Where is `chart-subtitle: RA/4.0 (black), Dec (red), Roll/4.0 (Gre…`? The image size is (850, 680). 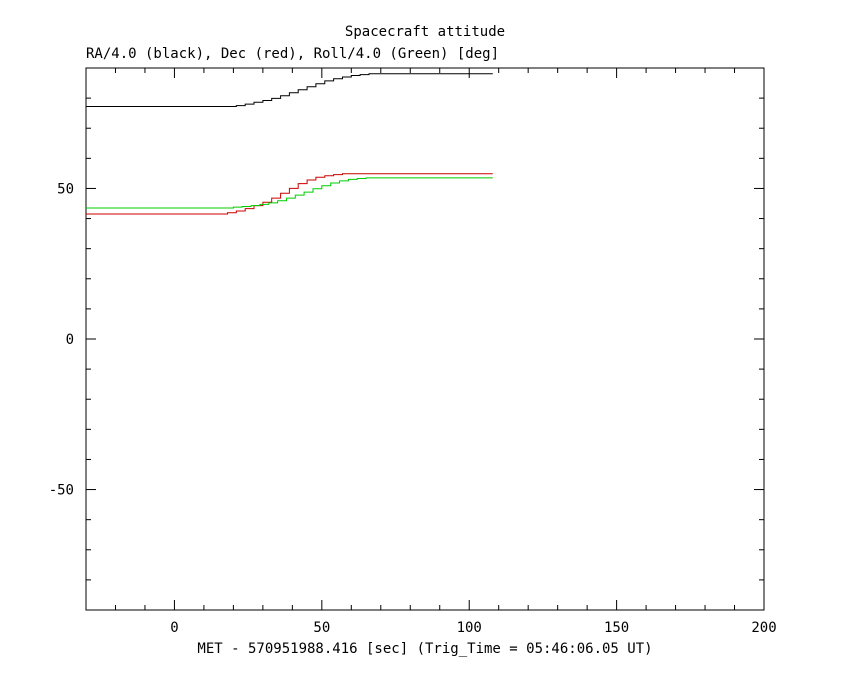 chart-subtitle: RA/4.0 (black), Dec (red), Roll/4.0 (Gre… is located at coordinates (293, 54).